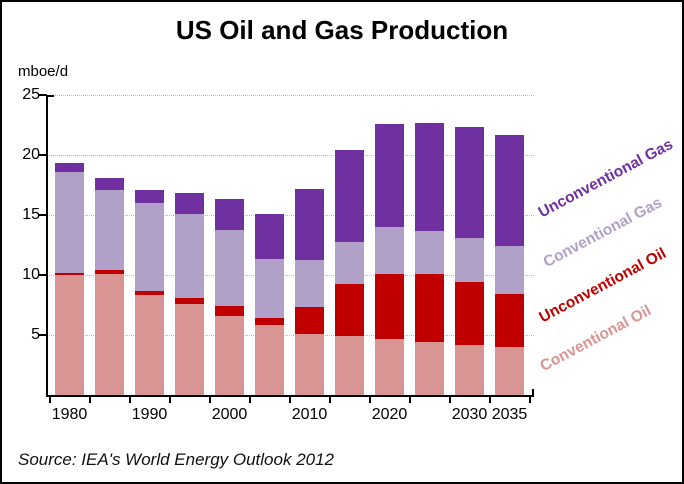  I want to click on legend-item: Conventional Oil, so click(596, 338).